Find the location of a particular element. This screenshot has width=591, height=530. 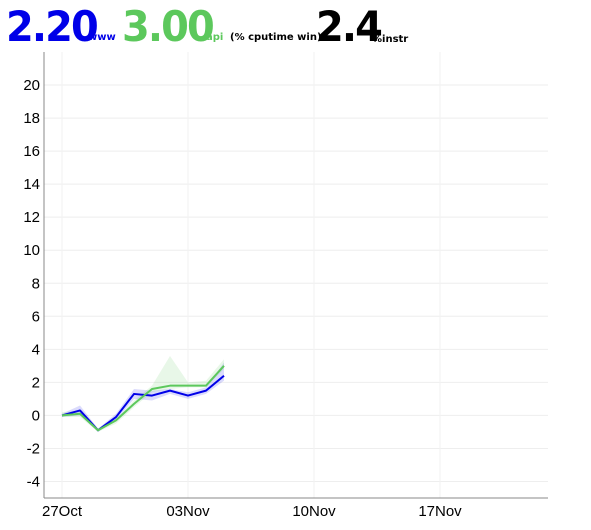

y-tick-label: 8 is located at coordinates (36, 283).